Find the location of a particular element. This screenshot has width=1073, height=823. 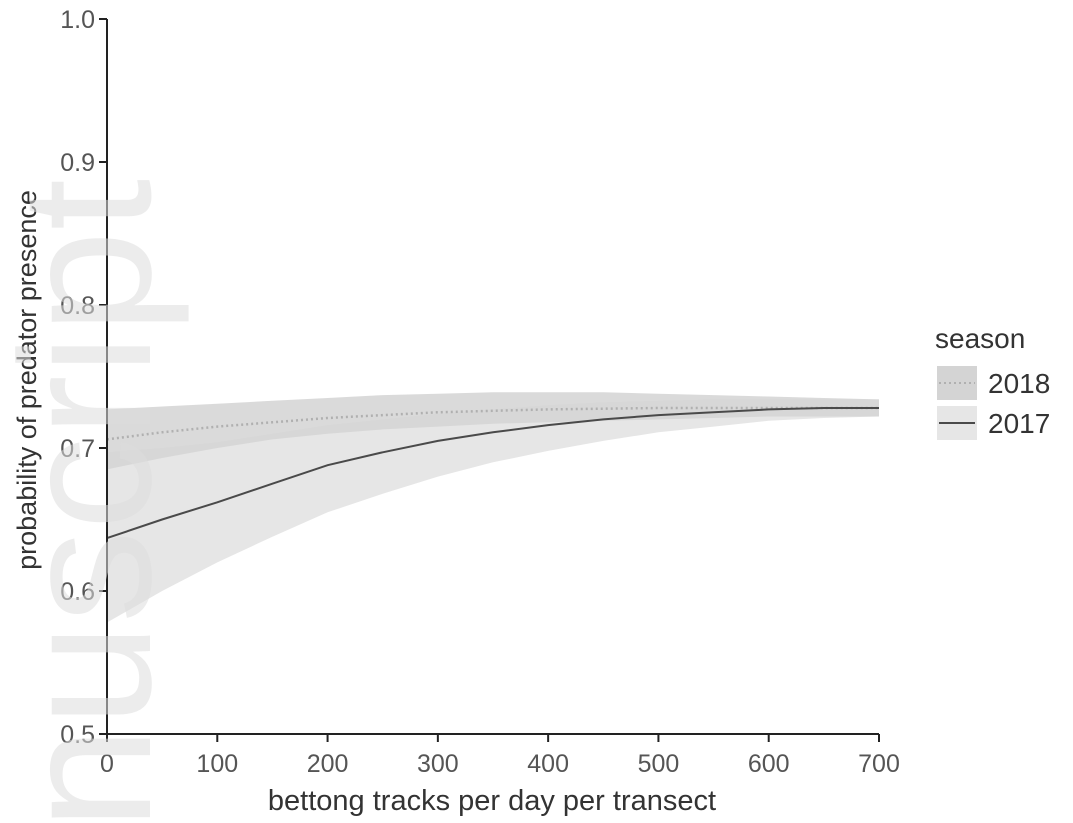

x-tick-label: 300 is located at coordinates (438, 764).